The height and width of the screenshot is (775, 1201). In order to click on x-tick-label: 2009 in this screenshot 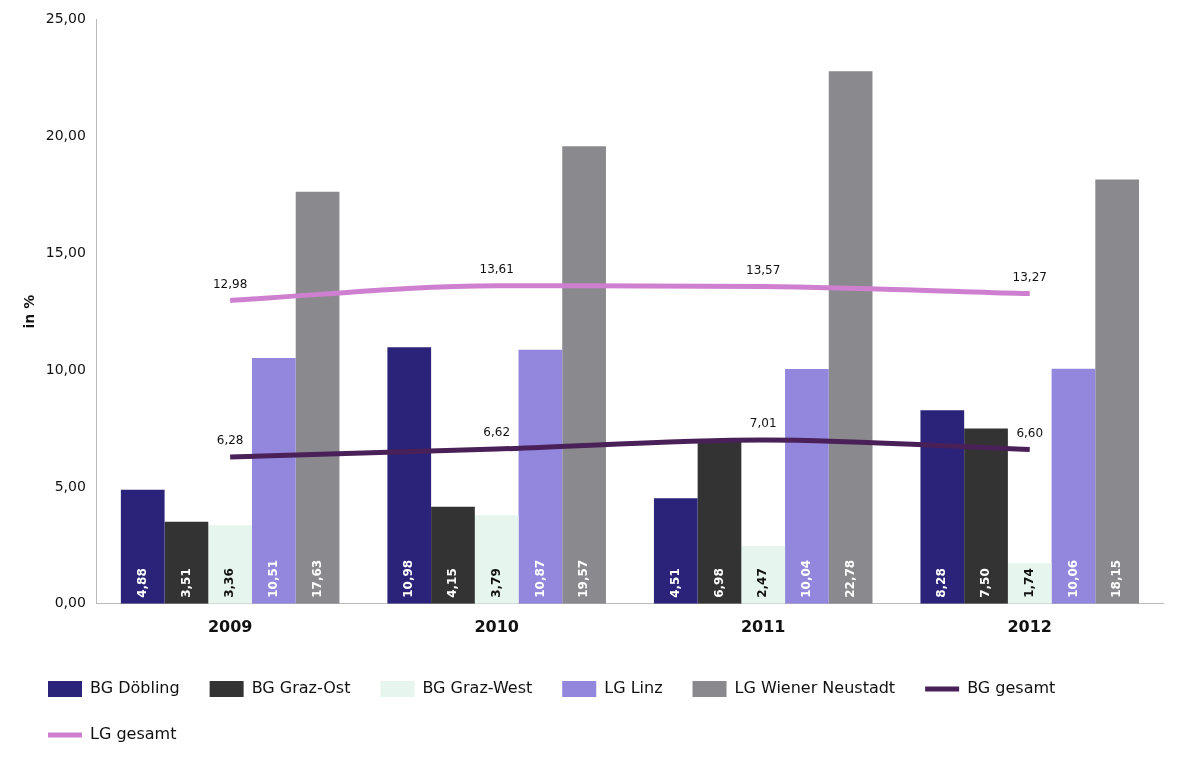, I will do `click(230, 626)`.